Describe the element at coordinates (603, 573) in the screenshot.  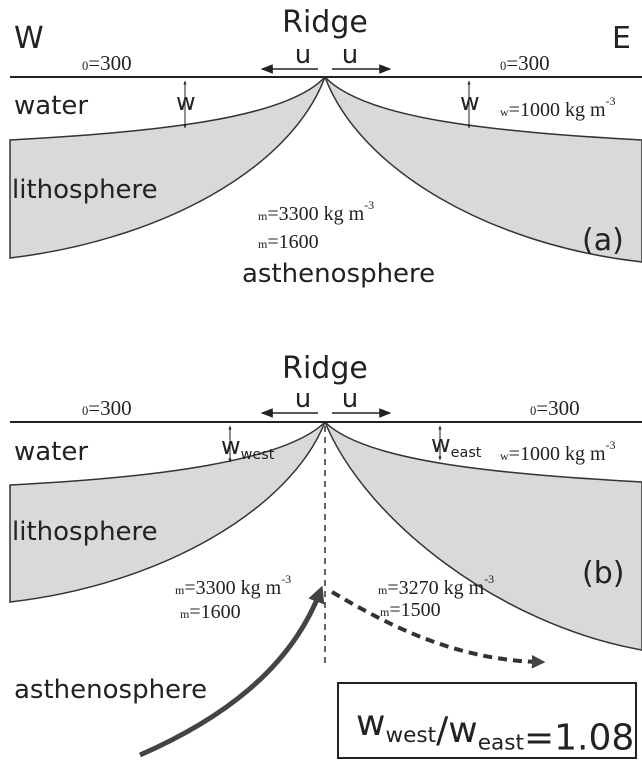
I see `panel-label: (b)` at that location.